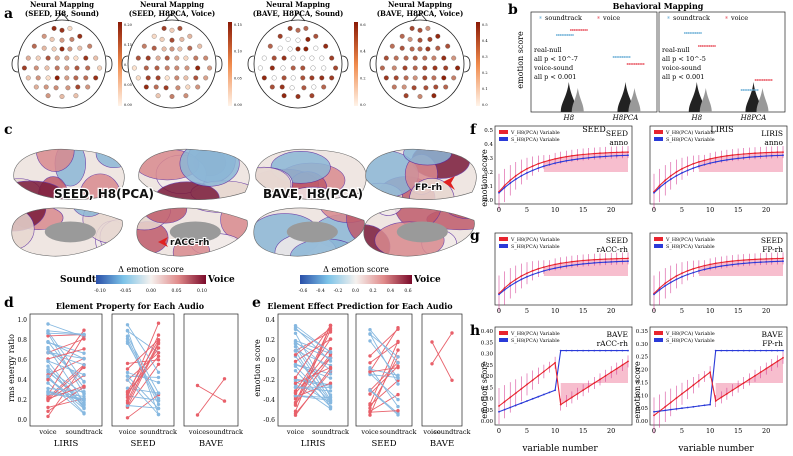 The width and height of the screenshot is (793, 456). I want to click on colorbar-tick-label: 0.15, so click(128, 45).